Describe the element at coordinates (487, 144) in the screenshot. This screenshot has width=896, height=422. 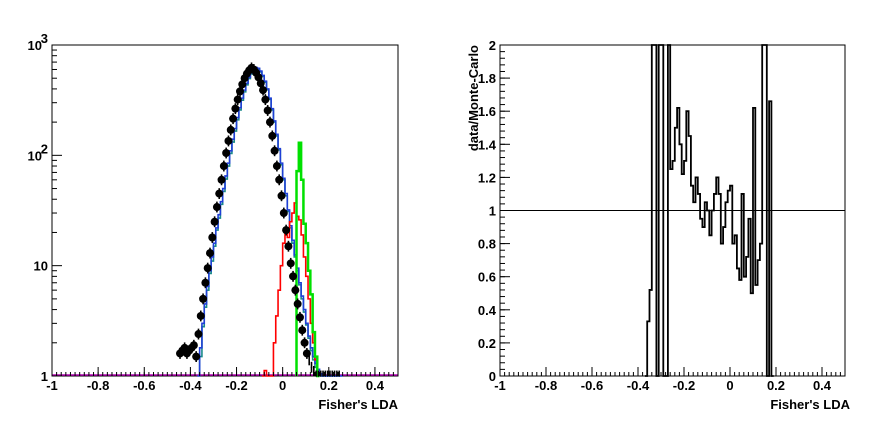
I see `y-tick-label: 1.4` at that location.